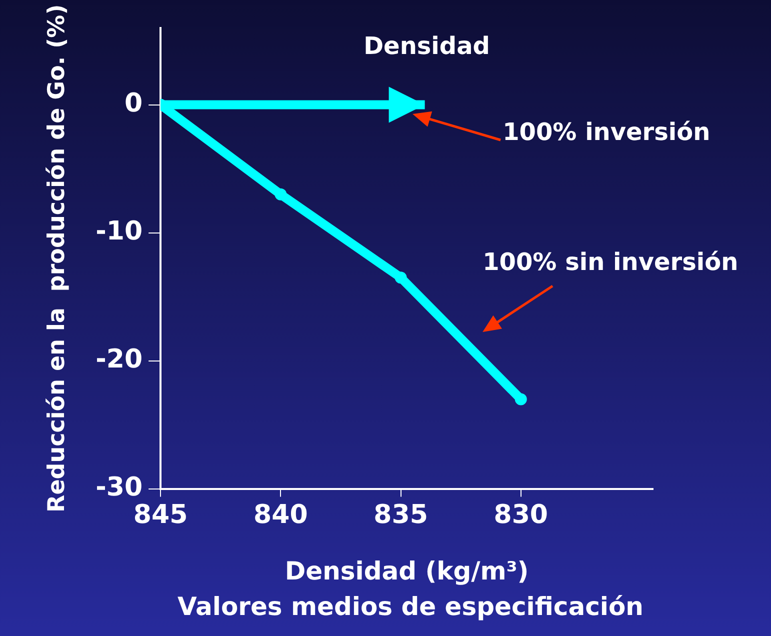 The height and width of the screenshot is (636, 771). What do you see at coordinates (160, 515) in the screenshot?
I see `x-tick-label: 845` at bounding box center [160, 515].